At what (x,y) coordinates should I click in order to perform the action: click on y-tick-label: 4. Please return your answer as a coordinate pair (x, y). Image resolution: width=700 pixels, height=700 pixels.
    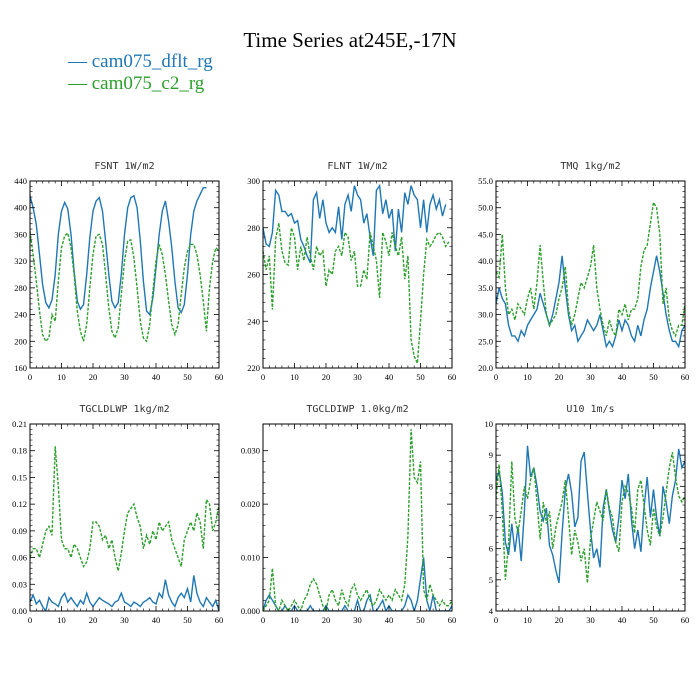
    Looking at the image, I should click on (491, 611).